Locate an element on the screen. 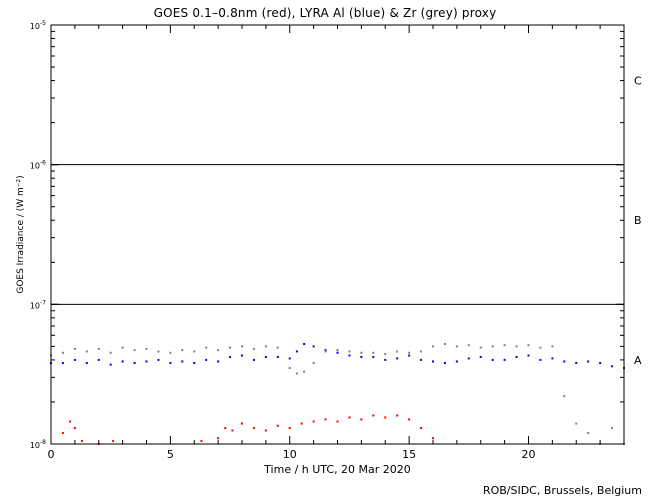 The width and height of the screenshot is (650, 500). flare-class-label: A is located at coordinates (638, 360).